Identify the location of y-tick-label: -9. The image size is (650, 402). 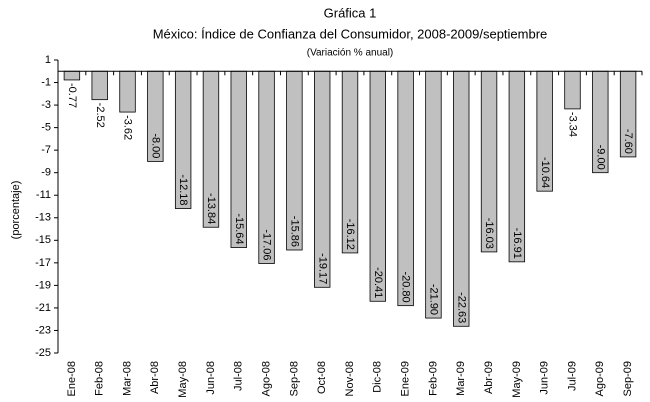
(46, 173).